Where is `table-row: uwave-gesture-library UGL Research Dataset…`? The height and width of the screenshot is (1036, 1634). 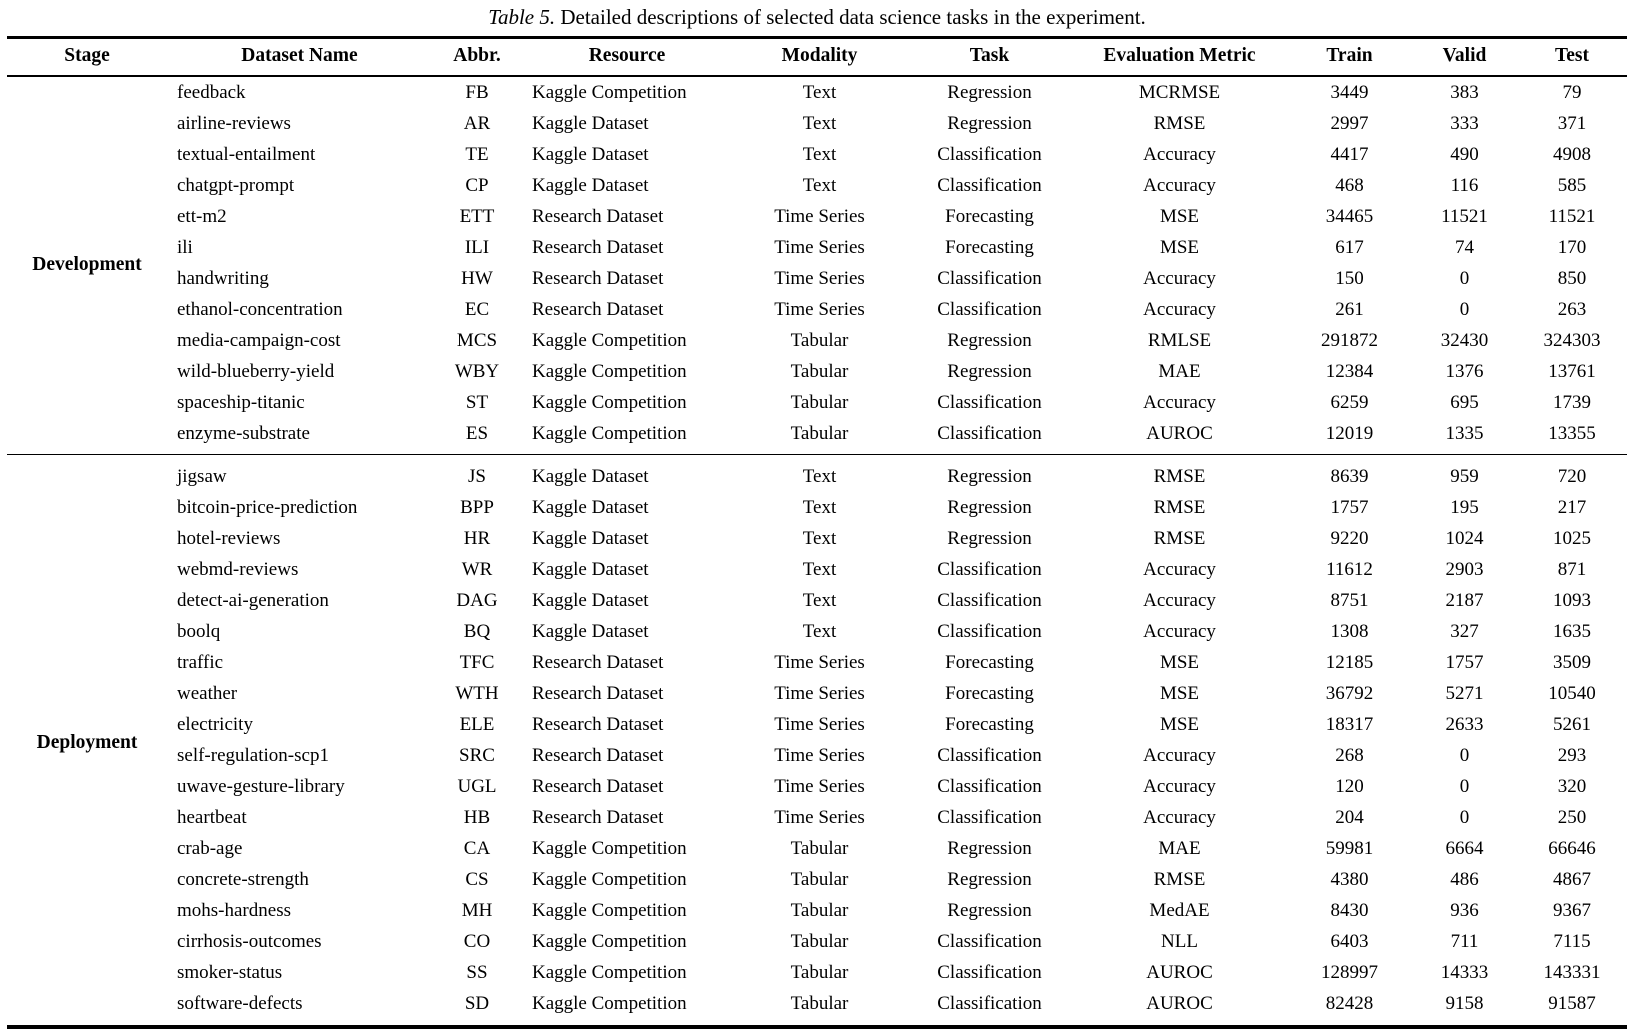
table-row: uwave-gesture-library UGL Research Dataset… is located at coordinates (817, 786).